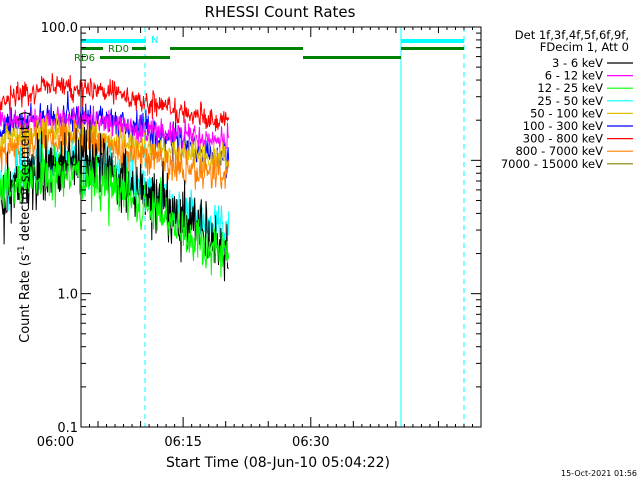 This screenshot has height=480, width=640. I want to click on legend-header-line-1: Det 1f,3f,4f,5f,6f,9f,, so click(572, 35).